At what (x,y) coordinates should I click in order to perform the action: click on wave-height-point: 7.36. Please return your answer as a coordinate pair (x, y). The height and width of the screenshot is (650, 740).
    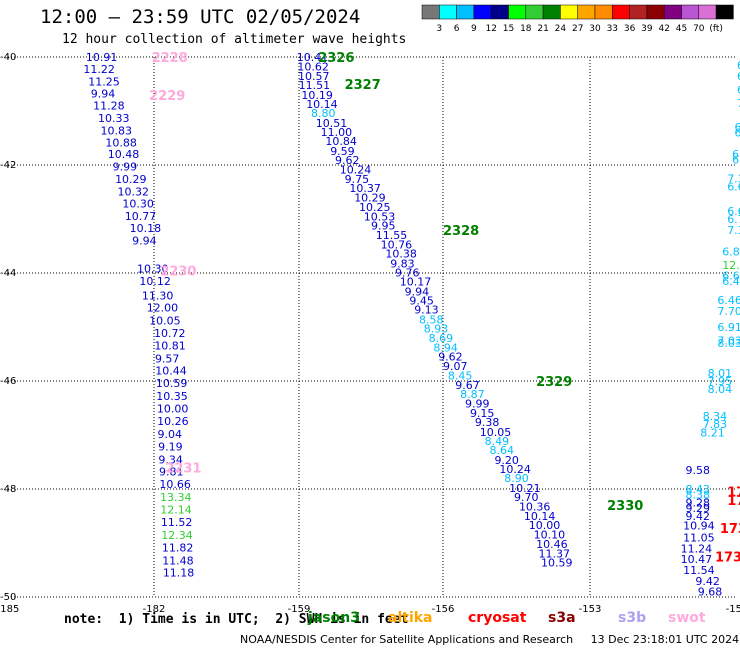
    Looking at the image, I should click on (733, 179).